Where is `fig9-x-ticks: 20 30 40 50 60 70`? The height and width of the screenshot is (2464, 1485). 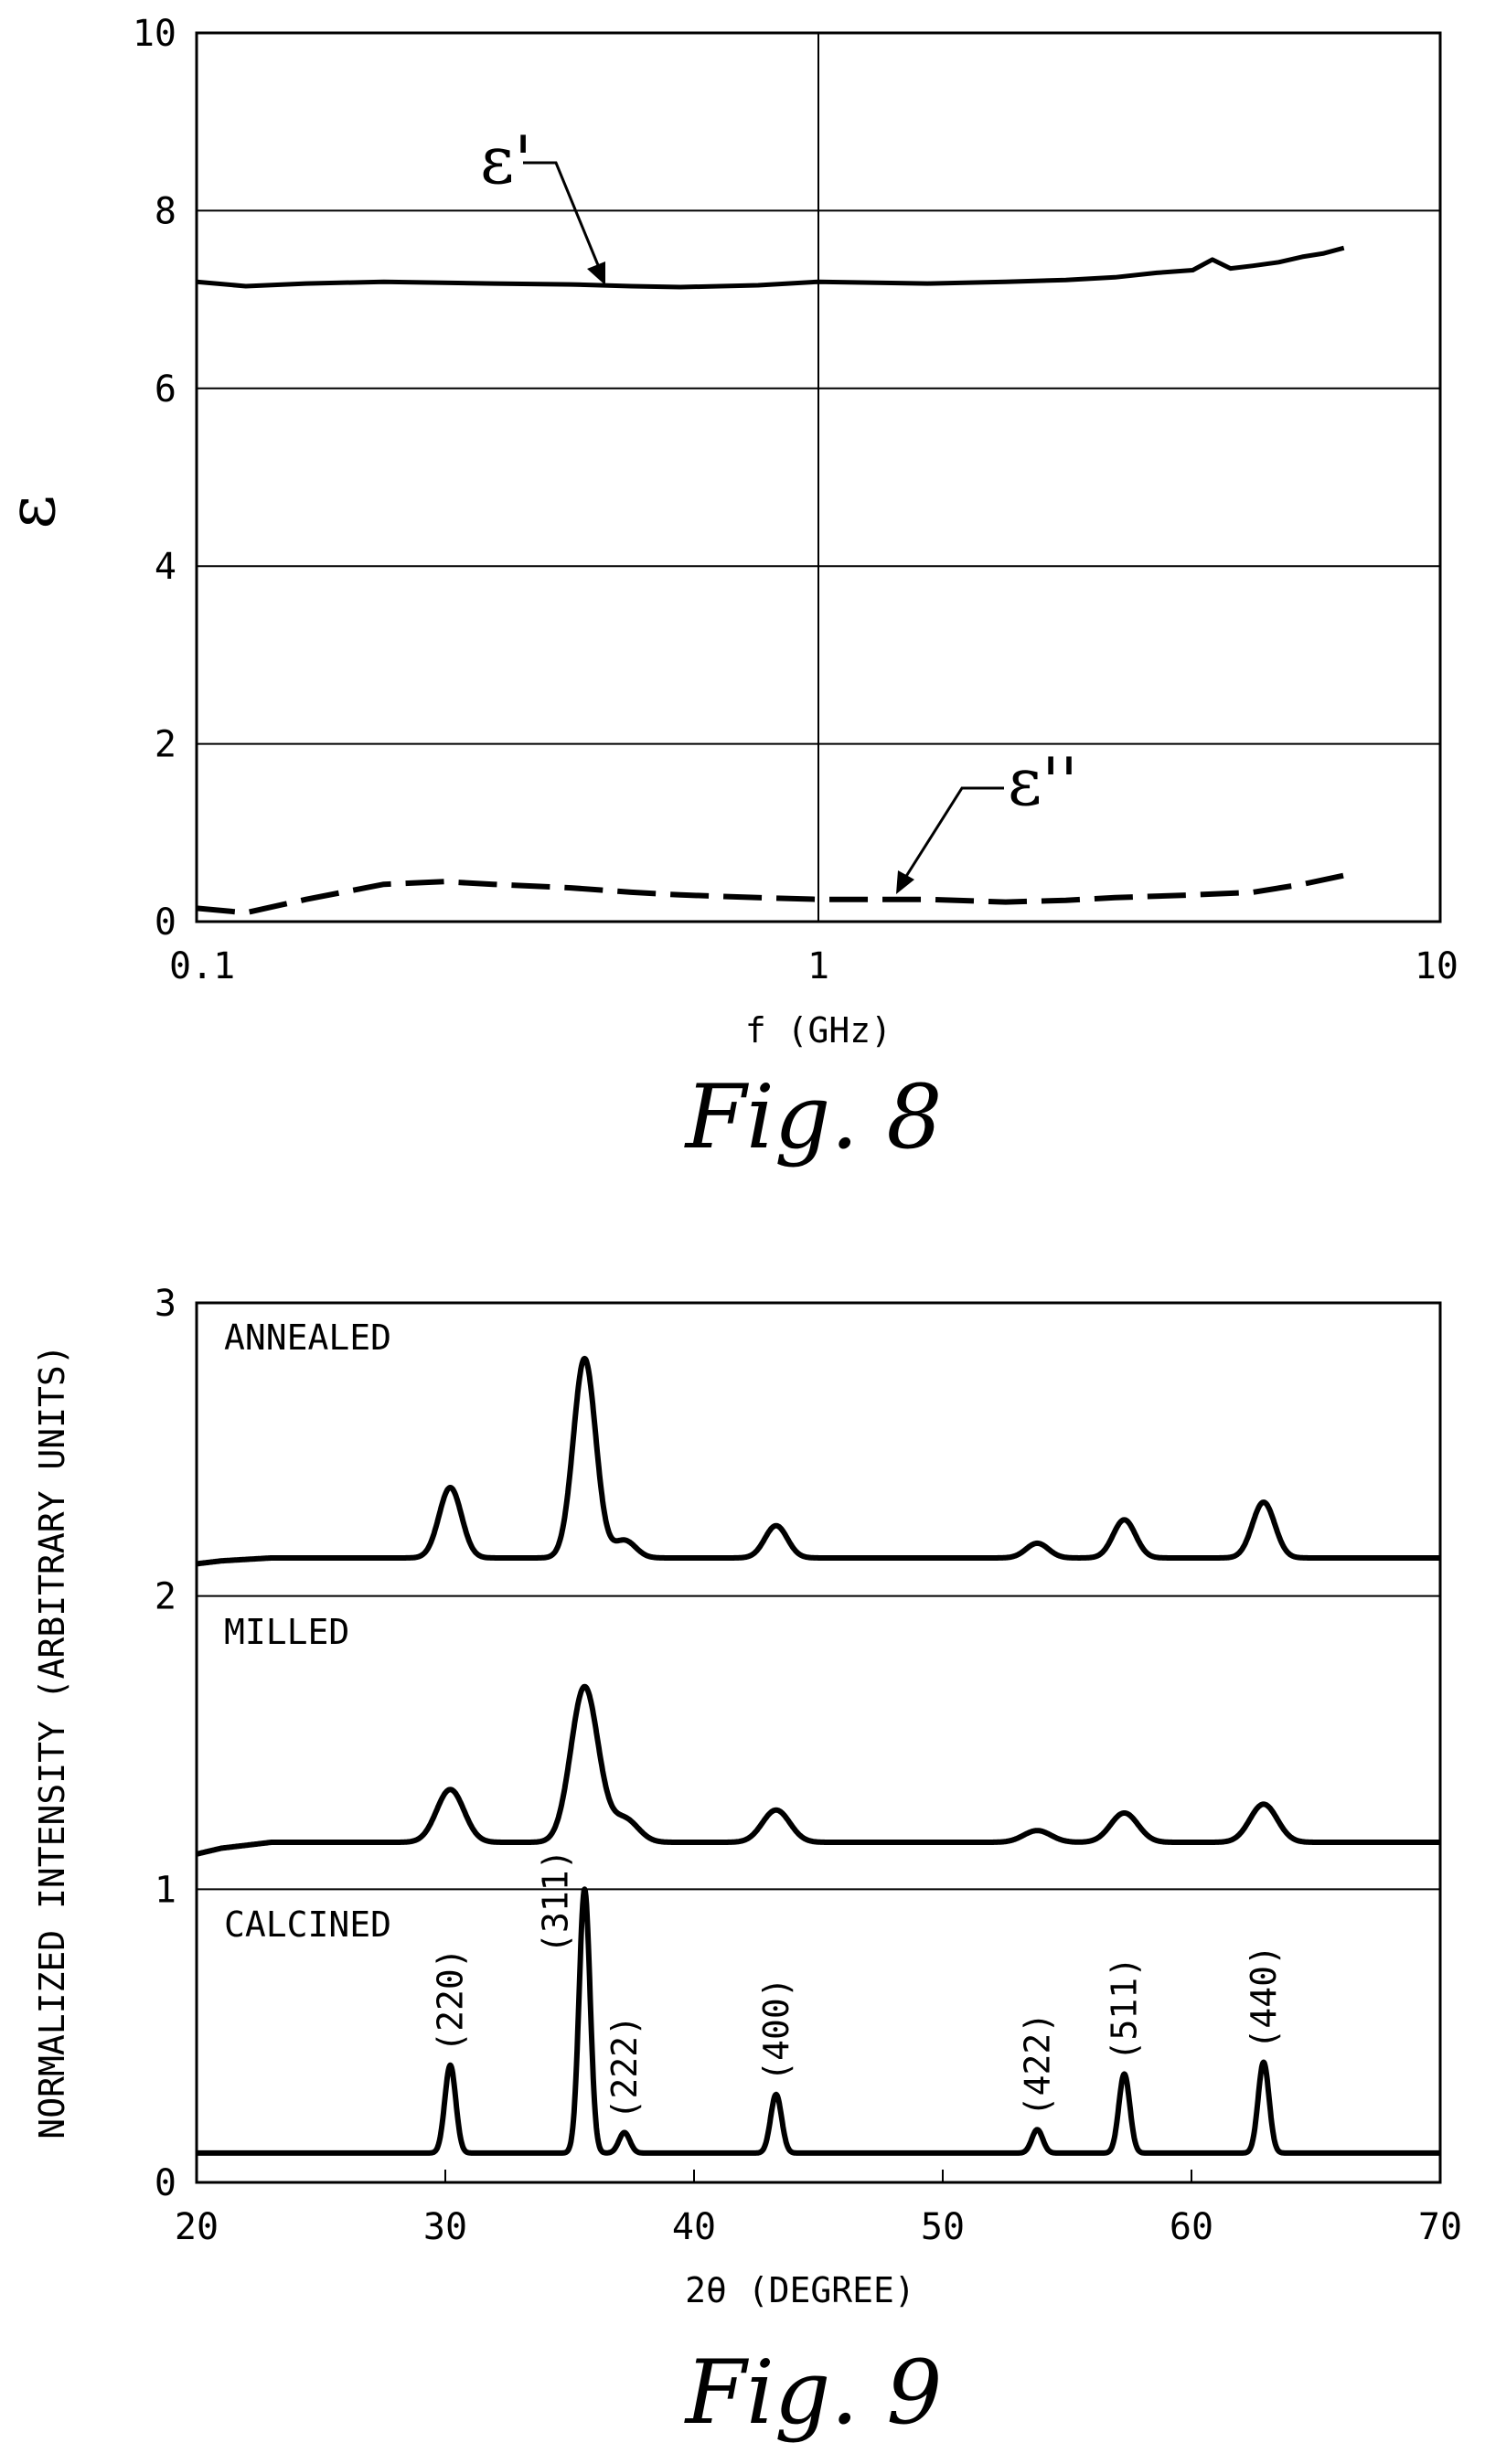
fig9-x-ticks: 20 30 40 50 60 70 is located at coordinates (819, 2209).